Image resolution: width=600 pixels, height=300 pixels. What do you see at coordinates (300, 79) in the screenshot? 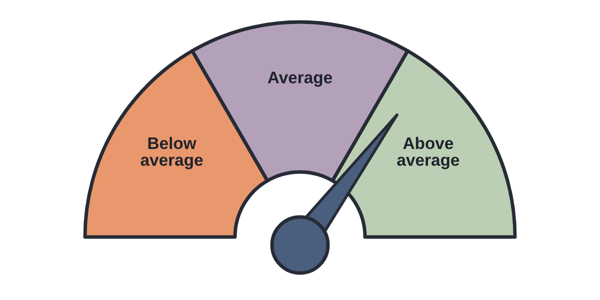
I see `slice-label: Average` at bounding box center [300, 79].